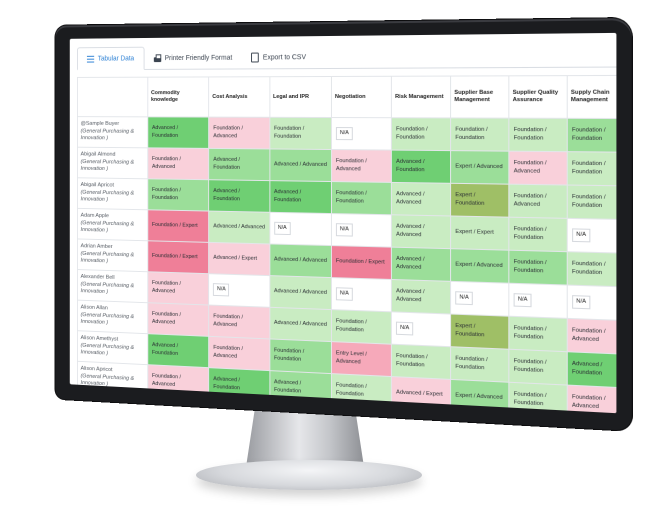 The image size is (648, 506). I want to click on skill-level-text: Advanced / Advanced, so click(300, 259).